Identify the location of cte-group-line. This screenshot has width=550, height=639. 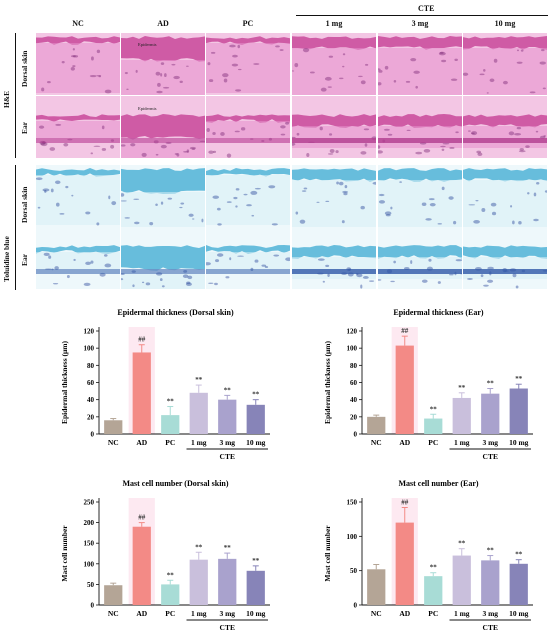
(422, 15).